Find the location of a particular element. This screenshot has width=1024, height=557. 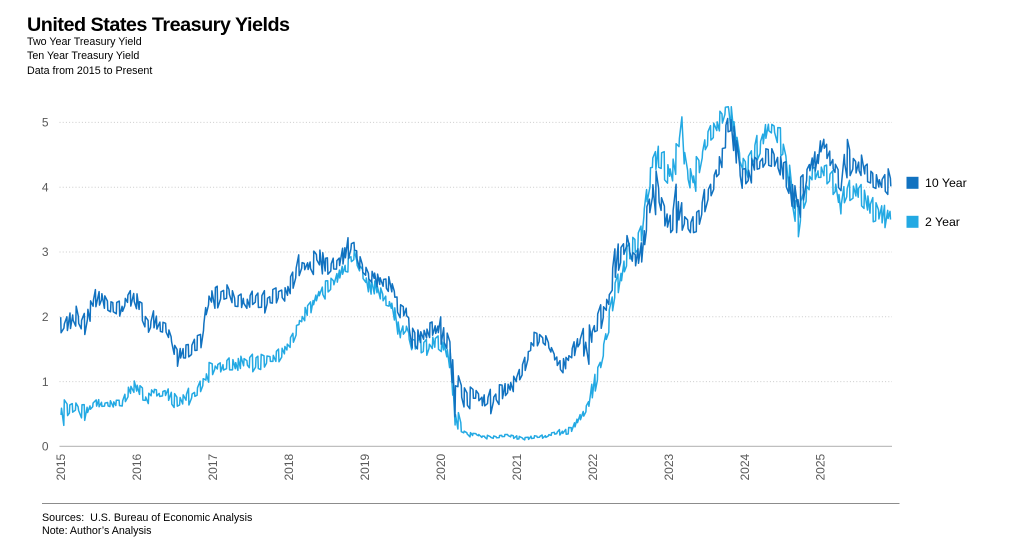

svg-text: 1 is located at coordinates (45, 382).